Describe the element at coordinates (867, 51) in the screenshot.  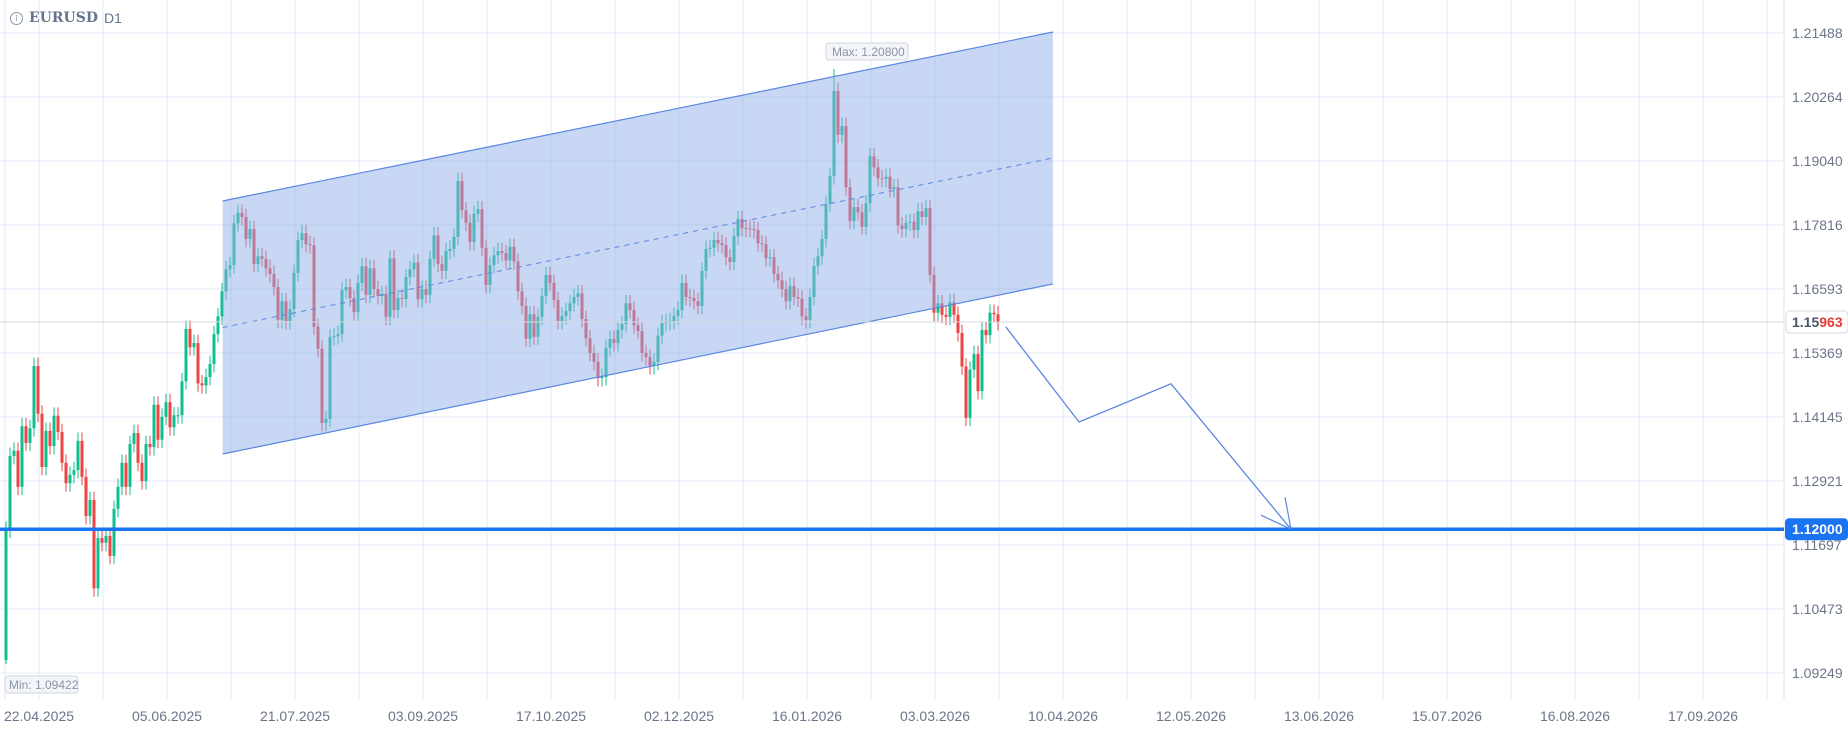
I see `max-label-box` at that location.